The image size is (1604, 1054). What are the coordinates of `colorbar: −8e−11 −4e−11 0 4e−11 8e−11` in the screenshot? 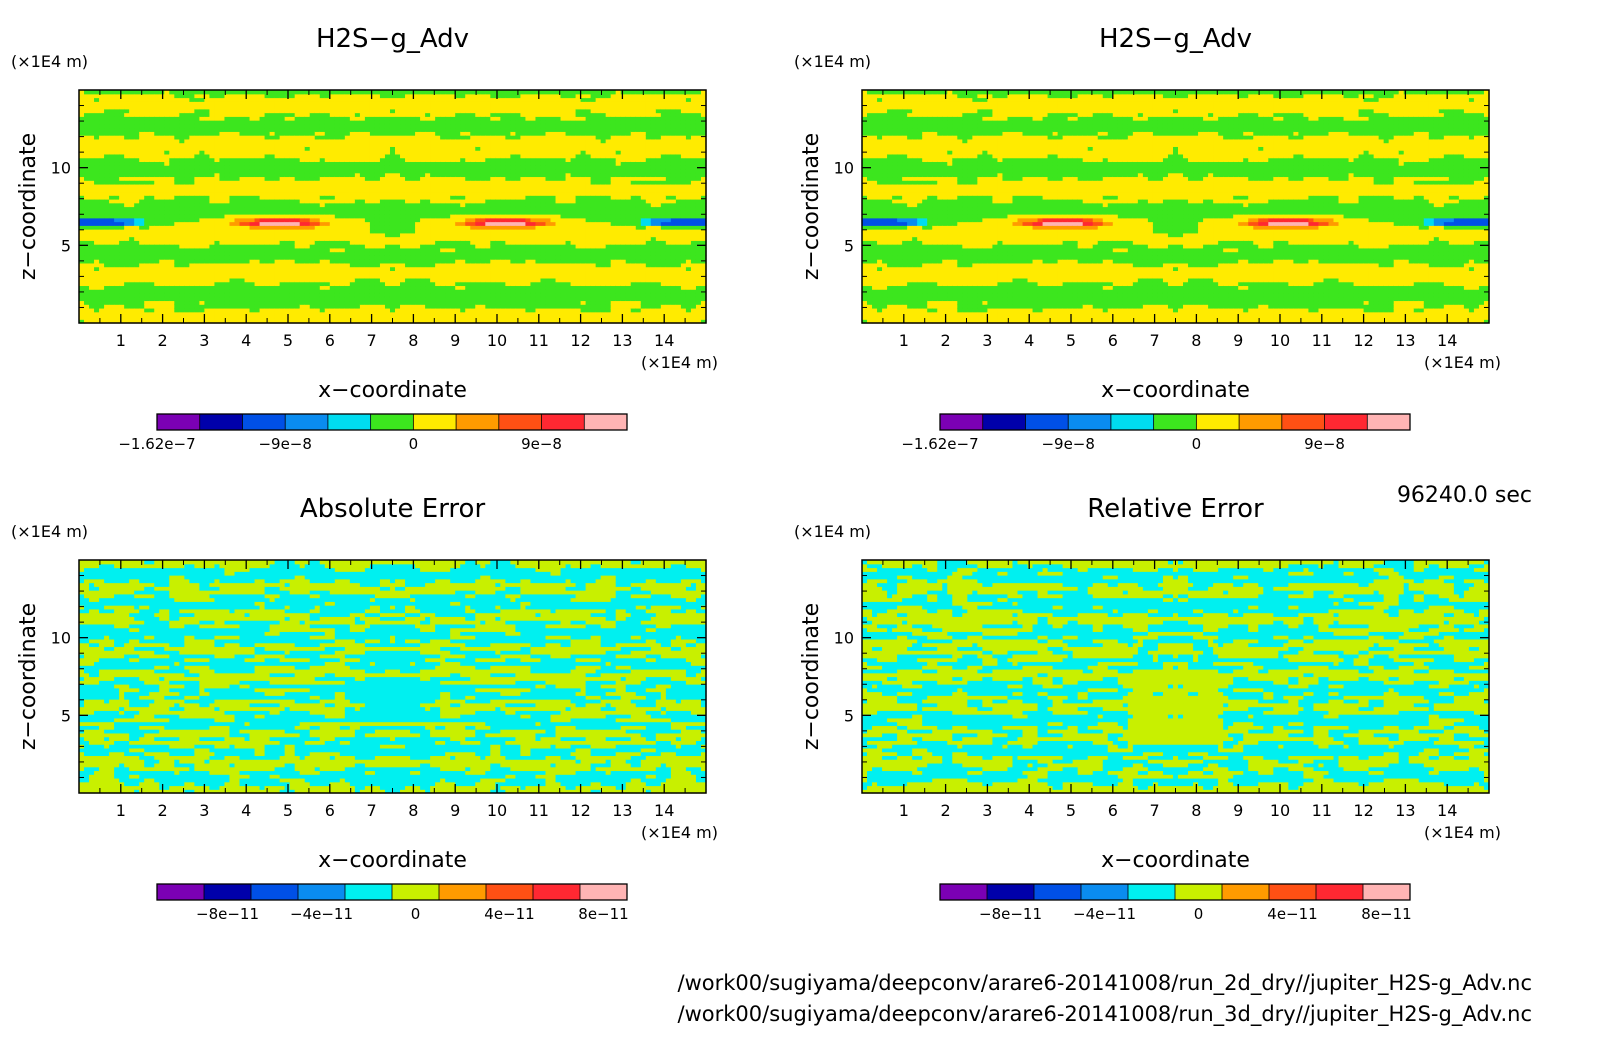 It's located at (393, 903).